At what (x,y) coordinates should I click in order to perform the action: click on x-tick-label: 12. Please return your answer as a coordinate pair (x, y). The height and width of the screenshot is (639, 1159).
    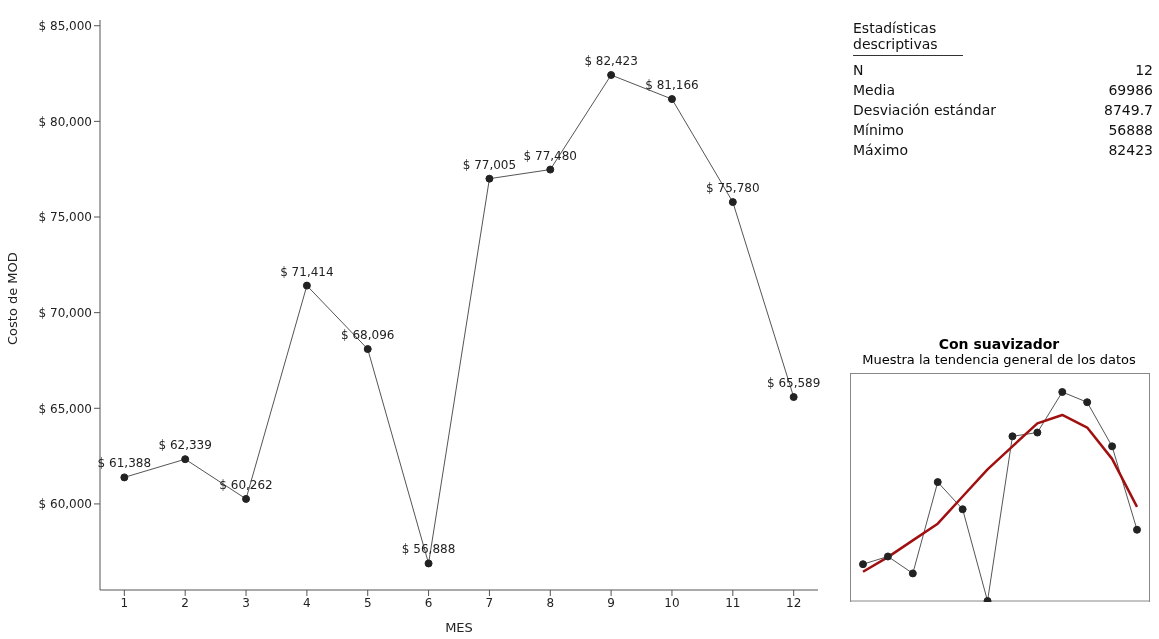
    Looking at the image, I should click on (794, 602).